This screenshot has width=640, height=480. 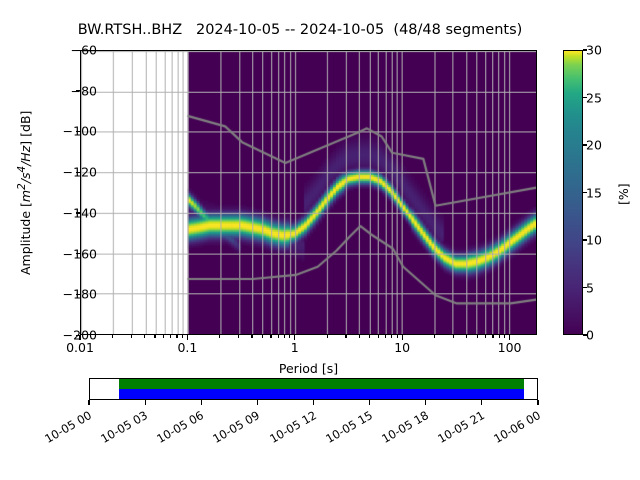 I want to click on timeline-tick-label: 10-05 12, so click(x=292, y=427).